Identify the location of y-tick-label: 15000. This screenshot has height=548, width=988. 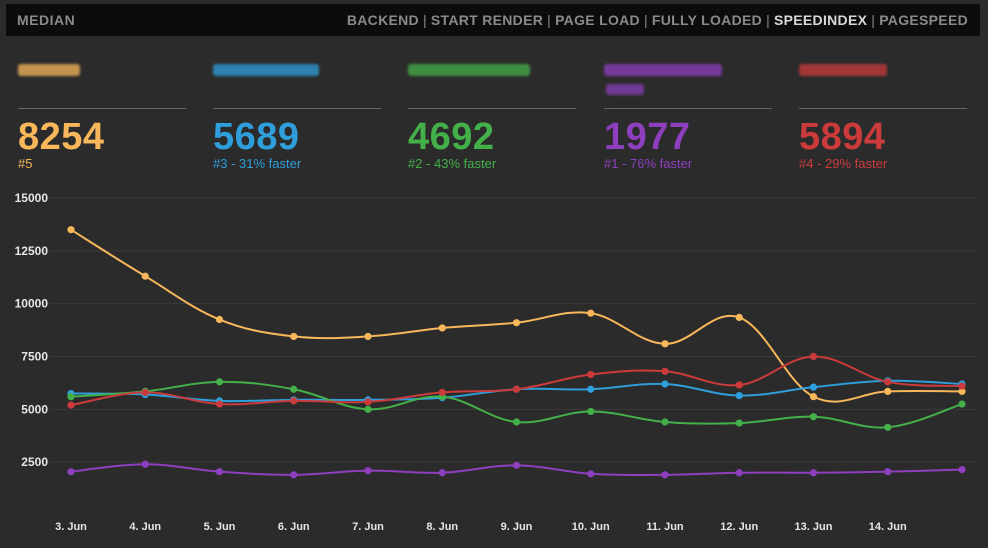
(32, 198).